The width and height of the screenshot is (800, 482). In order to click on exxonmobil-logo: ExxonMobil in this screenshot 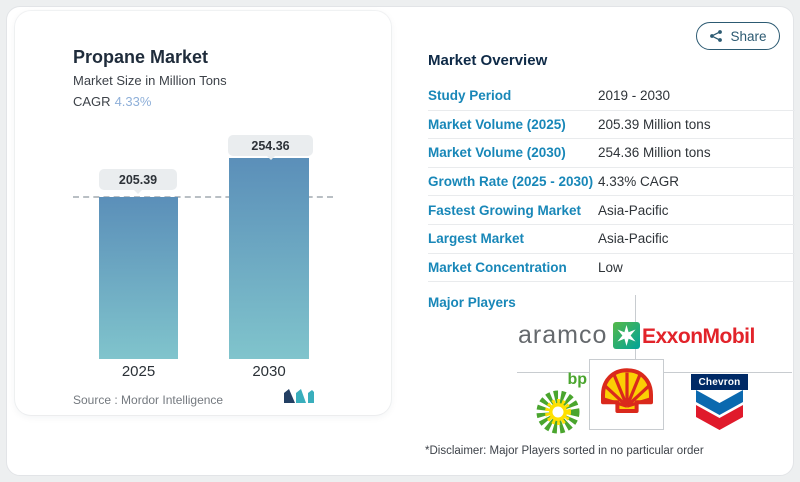, I will do `click(698, 336)`.